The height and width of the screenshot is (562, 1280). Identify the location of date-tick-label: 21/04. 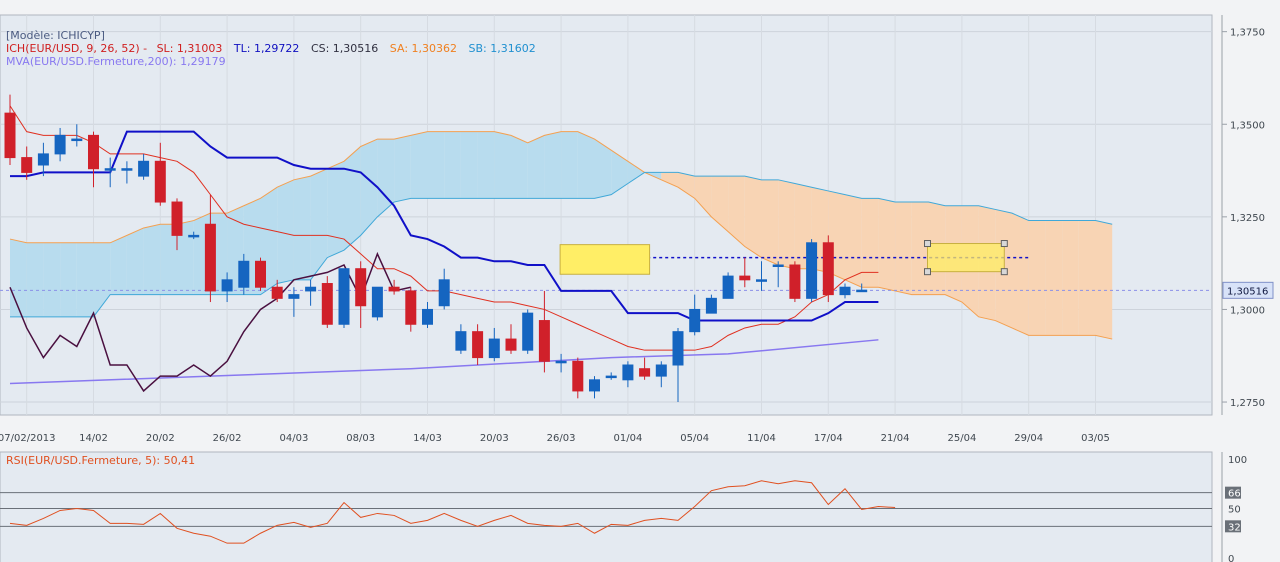
(895, 438).